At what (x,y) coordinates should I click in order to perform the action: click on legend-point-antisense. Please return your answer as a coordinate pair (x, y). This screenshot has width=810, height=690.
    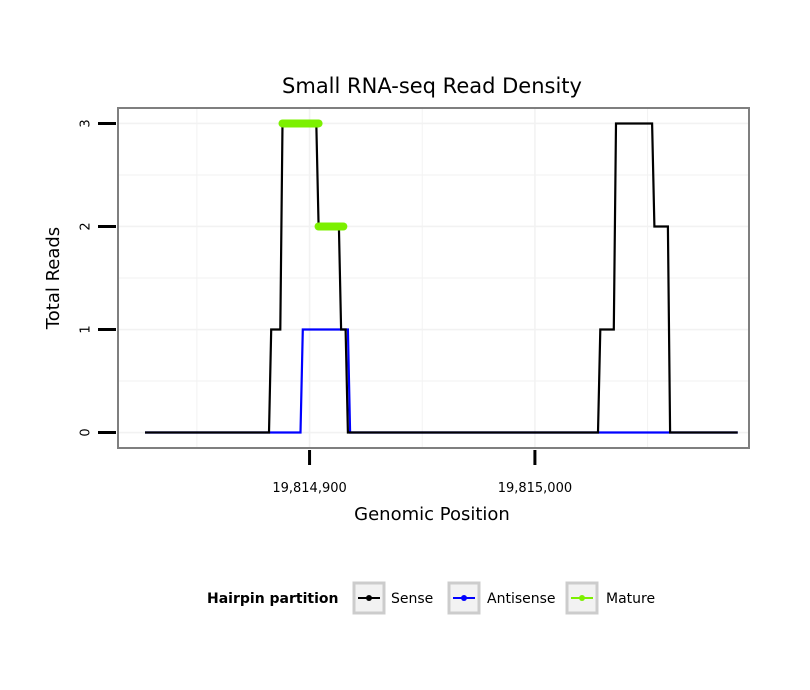
    Looking at the image, I should click on (464, 598).